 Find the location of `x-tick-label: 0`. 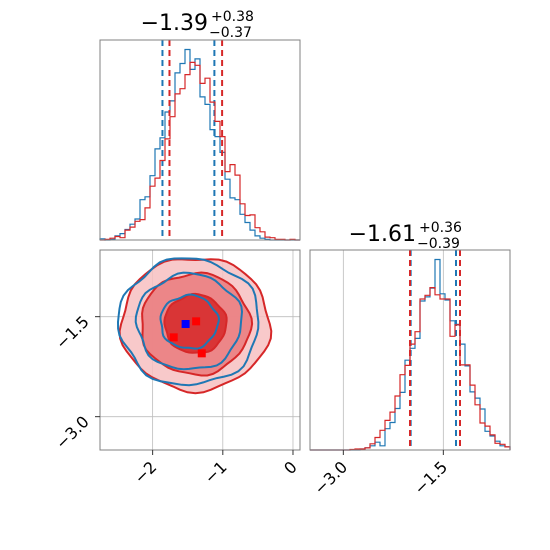

x-tick-label: 0 is located at coordinates (290, 467).